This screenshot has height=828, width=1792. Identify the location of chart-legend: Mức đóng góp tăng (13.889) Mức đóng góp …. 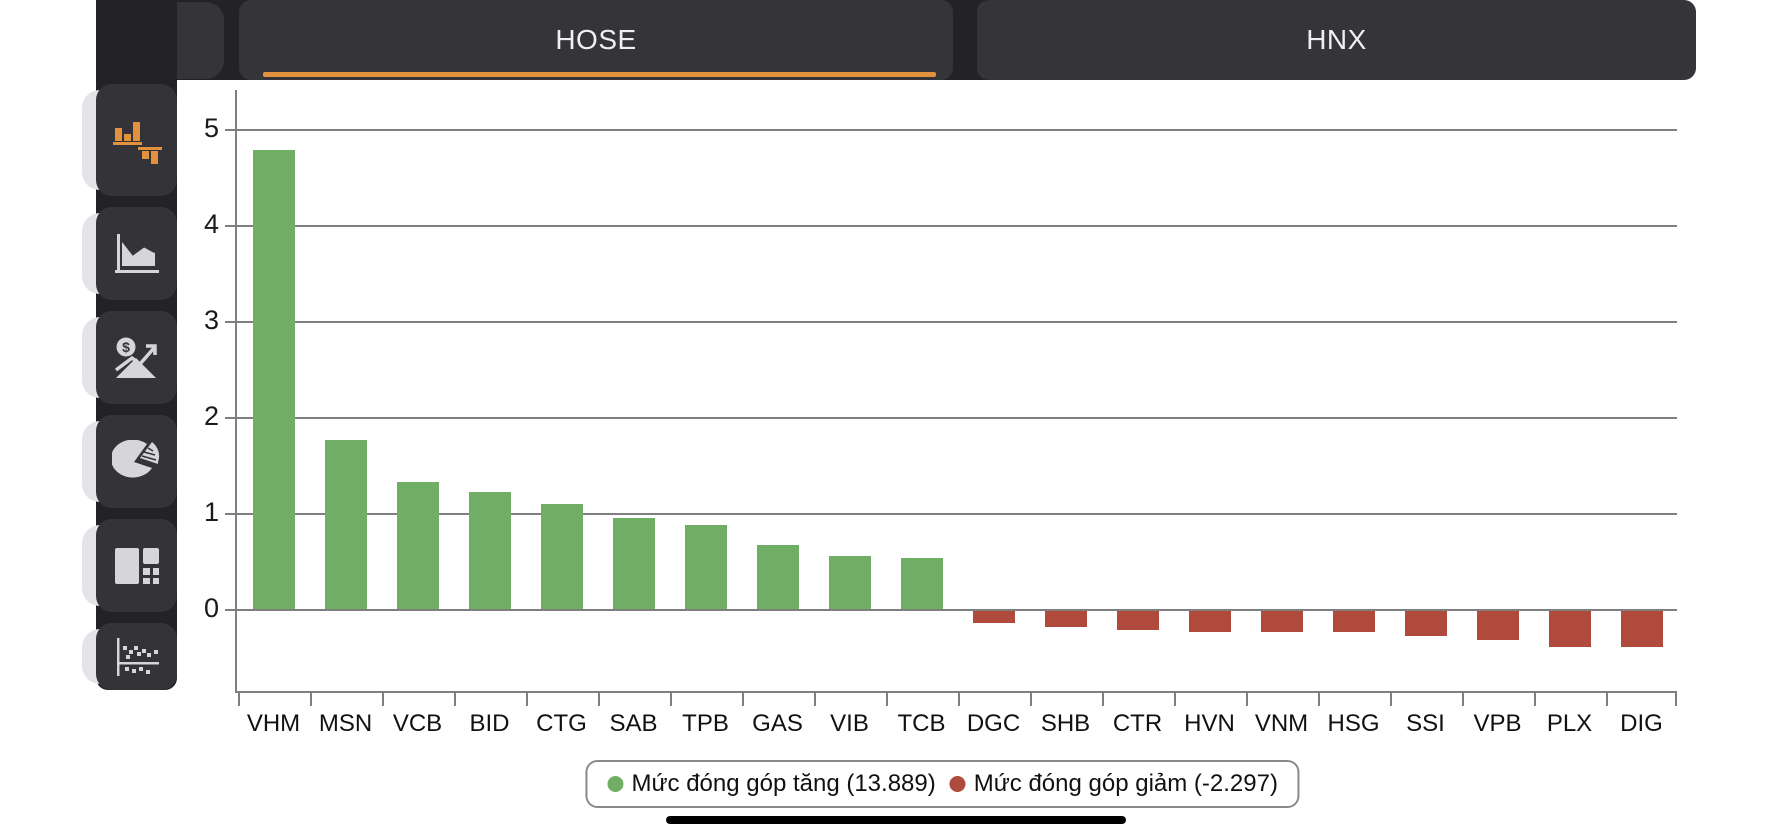
(942, 784).